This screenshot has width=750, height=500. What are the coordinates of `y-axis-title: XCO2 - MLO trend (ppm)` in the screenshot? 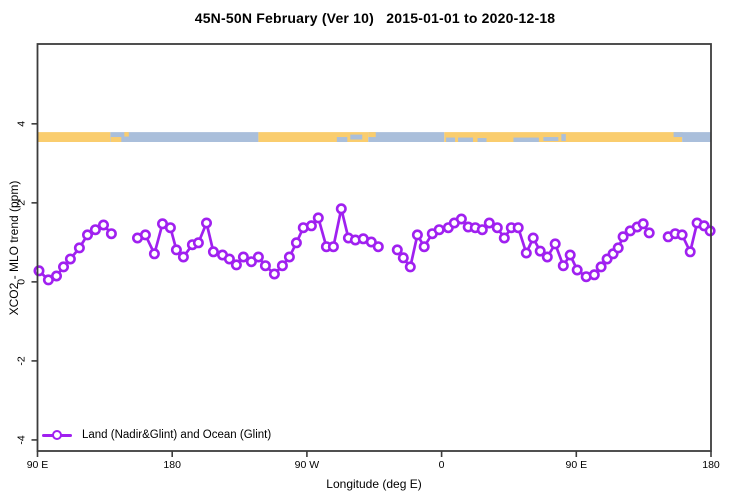 It's located at (14, 248).